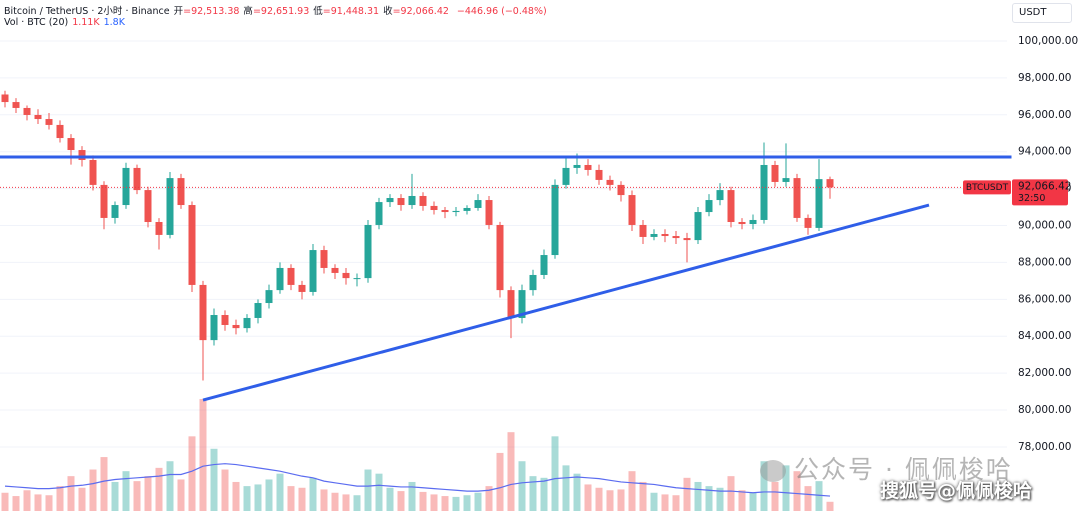 The width and height of the screenshot is (1080, 511). Describe the element at coordinates (36, 22) in the screenshot. I see `volume-name: Vol · BTC (20)` at that location.